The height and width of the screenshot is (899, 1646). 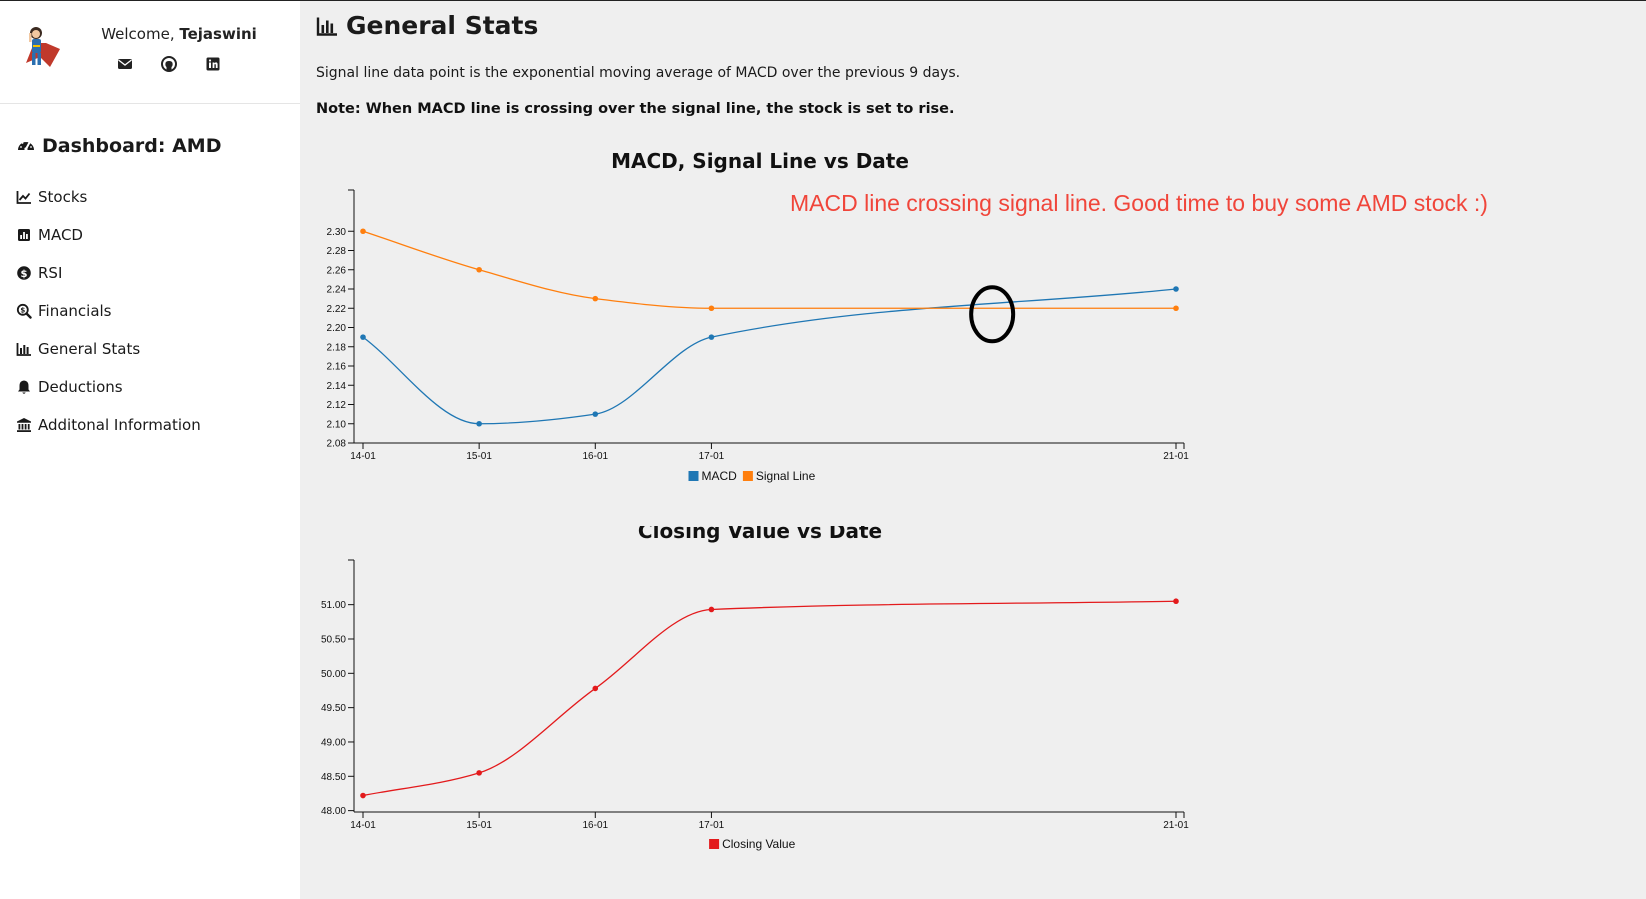 I want to click on sidebar-item-label: Additonal Information, so click(x=119, y=425).